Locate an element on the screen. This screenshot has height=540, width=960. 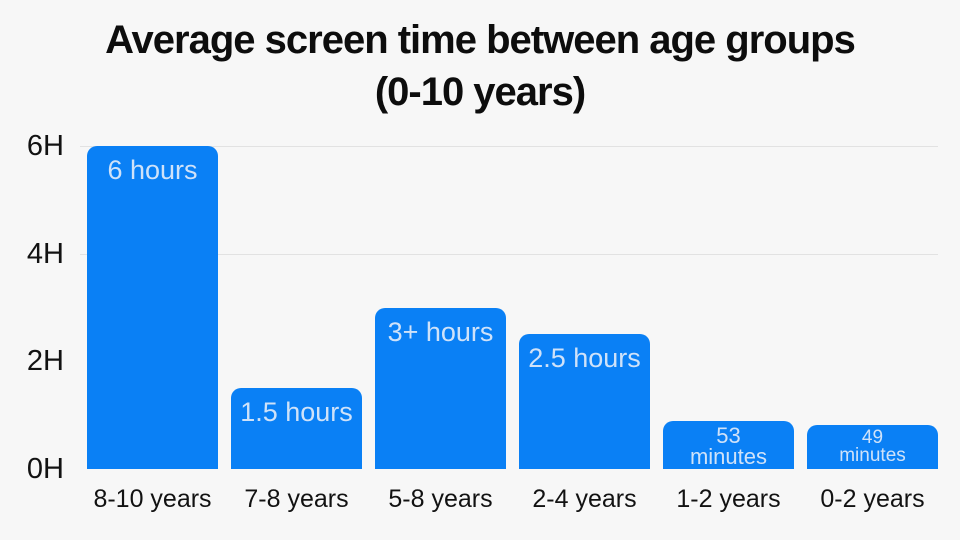
bar-value-label: 53 minutes is located at coordinates (728, 446).